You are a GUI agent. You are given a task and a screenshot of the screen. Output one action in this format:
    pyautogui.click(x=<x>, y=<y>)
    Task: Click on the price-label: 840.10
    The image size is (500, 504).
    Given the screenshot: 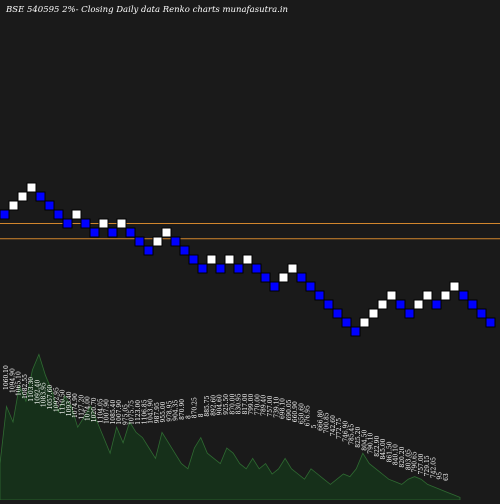 What is the action you would take?
    pyautogui.click(x=396, y=454)
    